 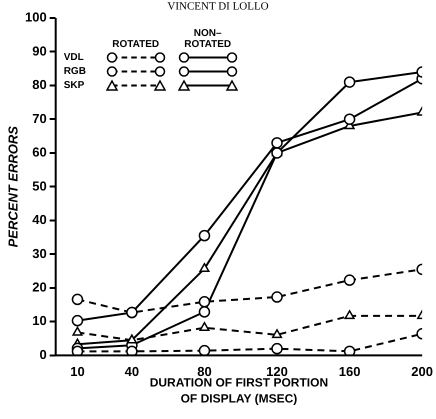 What do you see at coordinates (39, 152) in the screenshot?
I see `y-tick-label: 60` at bounding box center [39, 152].